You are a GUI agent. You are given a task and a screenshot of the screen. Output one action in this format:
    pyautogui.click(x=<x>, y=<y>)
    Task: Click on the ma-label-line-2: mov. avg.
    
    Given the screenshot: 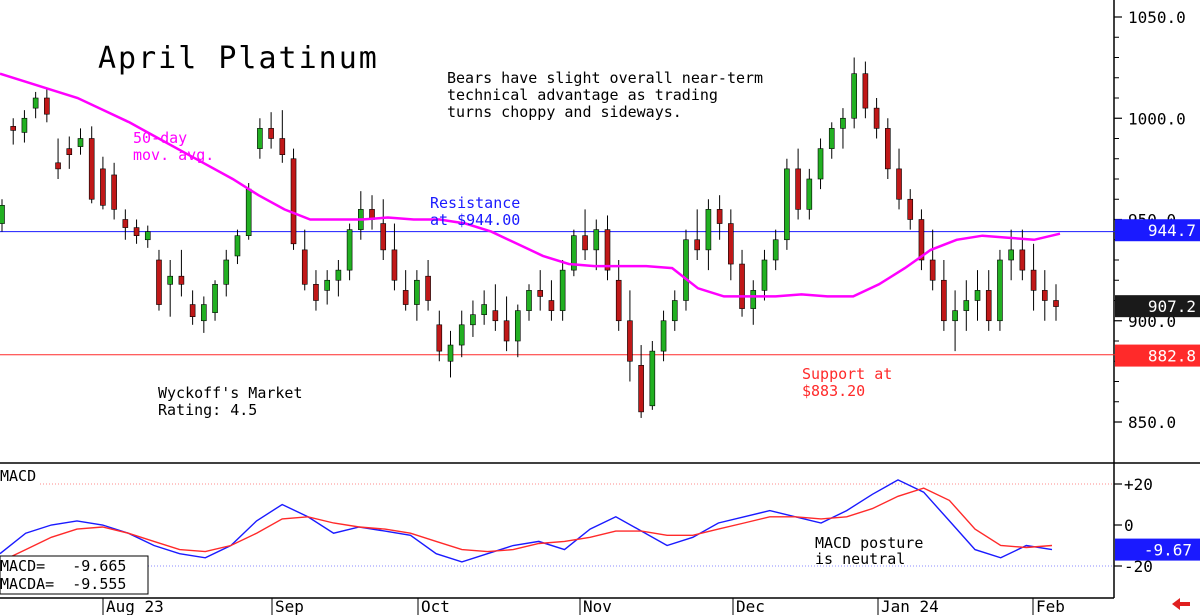 What is the action you would take?
    pyautogui.click(x=173, y=155)
    